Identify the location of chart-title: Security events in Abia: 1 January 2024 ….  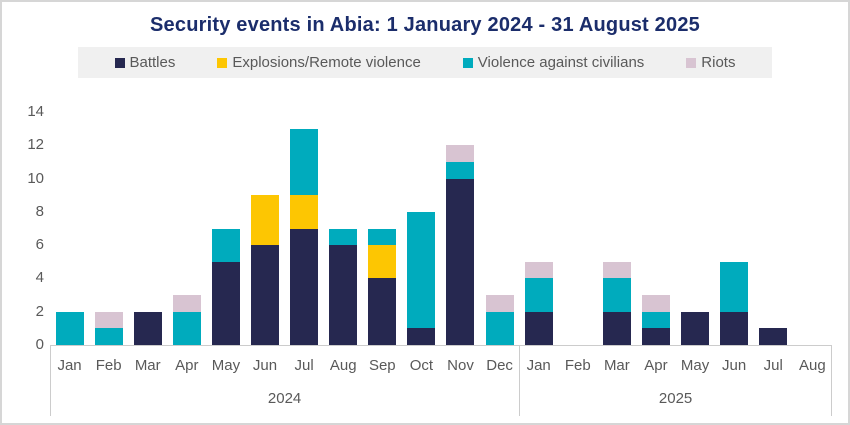
(425, 25).